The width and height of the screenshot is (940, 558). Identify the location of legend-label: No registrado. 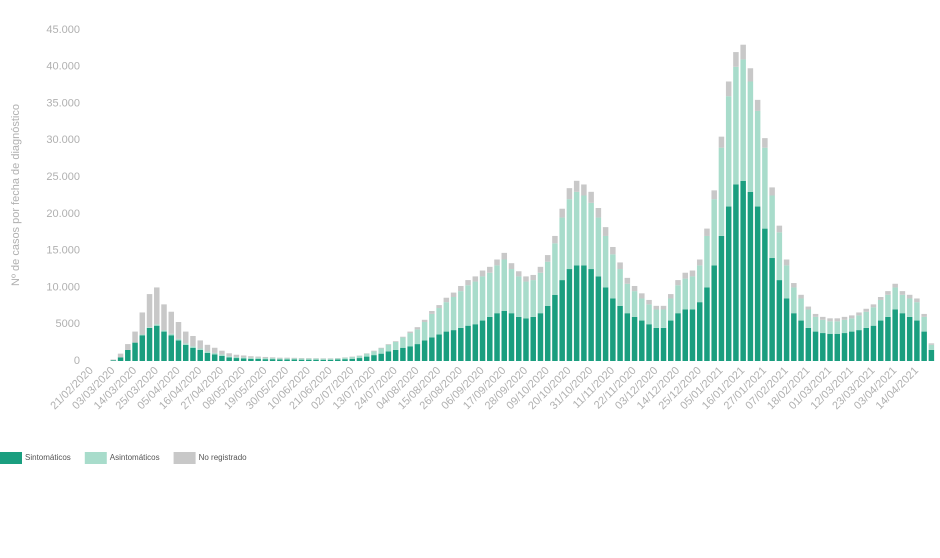
(223, 457).